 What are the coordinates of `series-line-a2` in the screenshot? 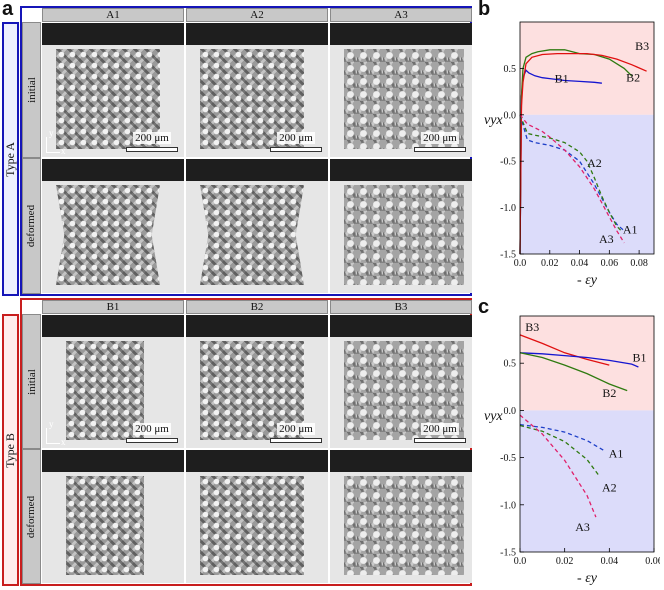 It's located at (559, 449).